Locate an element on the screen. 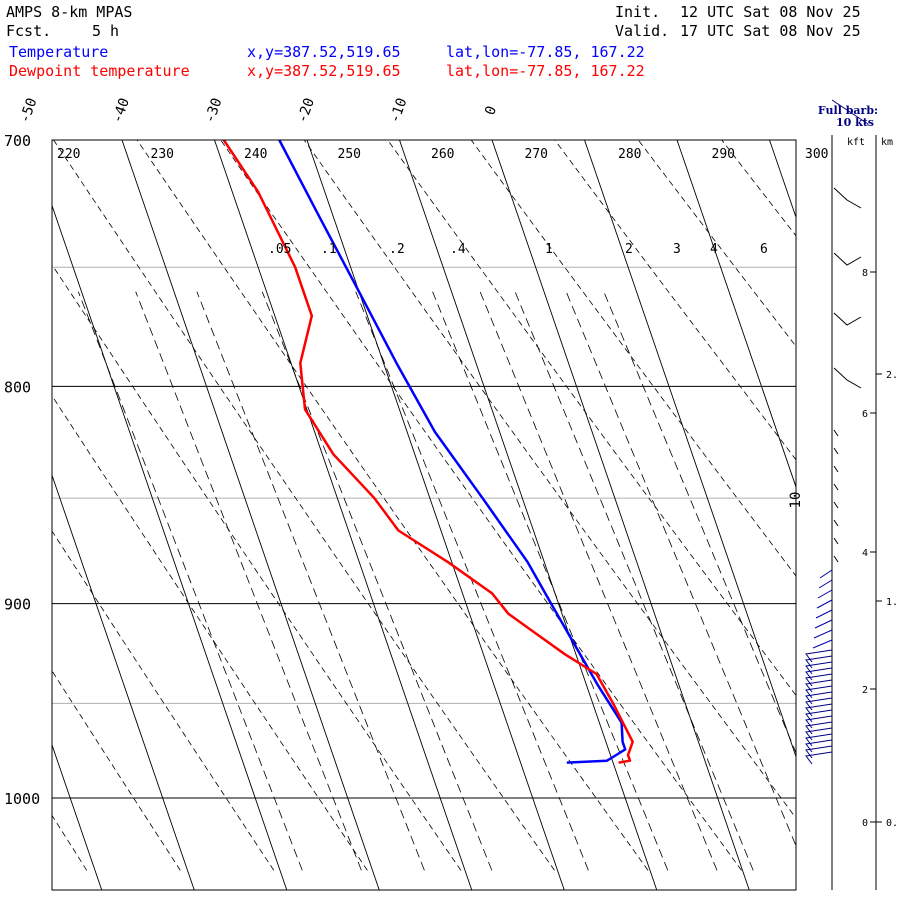 The width and height of the screenshot is (900, 900). mixing-ratio-label: 1 is located at coordinates (549, 249).